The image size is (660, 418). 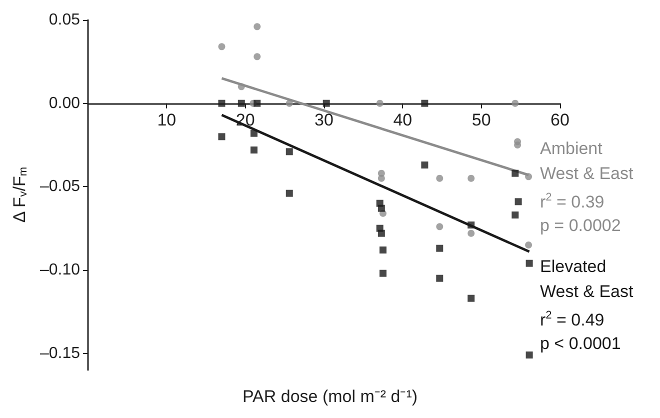 What do you see at coordinates (580, 343) in the screenshot?
I see `annotation: p < 0.0001` at bounding box center [580, 343].